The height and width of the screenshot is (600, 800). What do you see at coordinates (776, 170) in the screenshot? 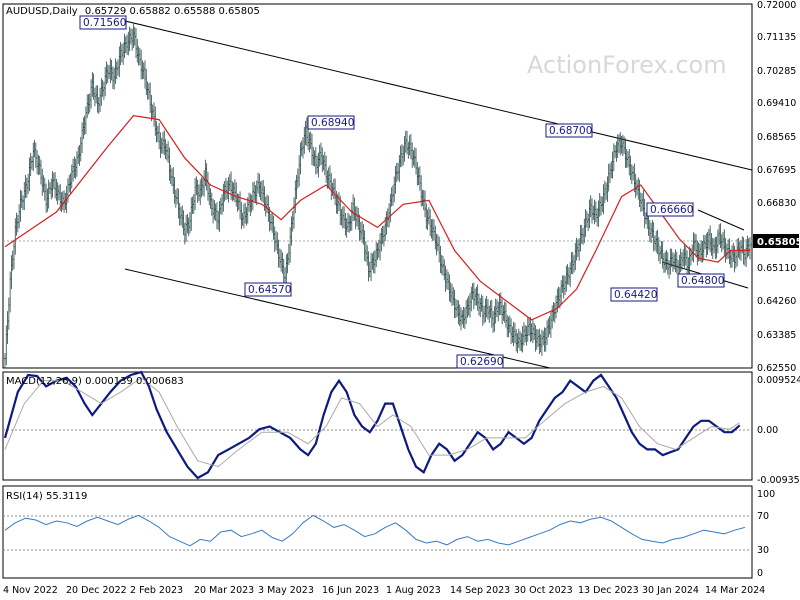
I see `y-tick: 0.67695` at bounding box center [776, 170].